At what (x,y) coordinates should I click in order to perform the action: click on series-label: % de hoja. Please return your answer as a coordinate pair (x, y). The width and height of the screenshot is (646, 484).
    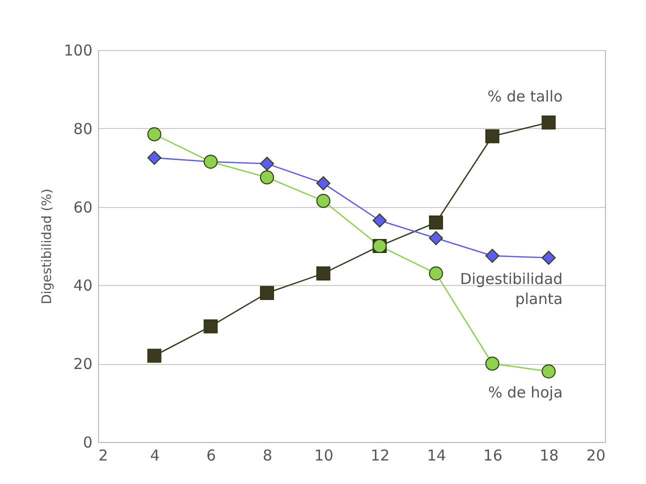
    Looking at the image, I should click on (525, 392).